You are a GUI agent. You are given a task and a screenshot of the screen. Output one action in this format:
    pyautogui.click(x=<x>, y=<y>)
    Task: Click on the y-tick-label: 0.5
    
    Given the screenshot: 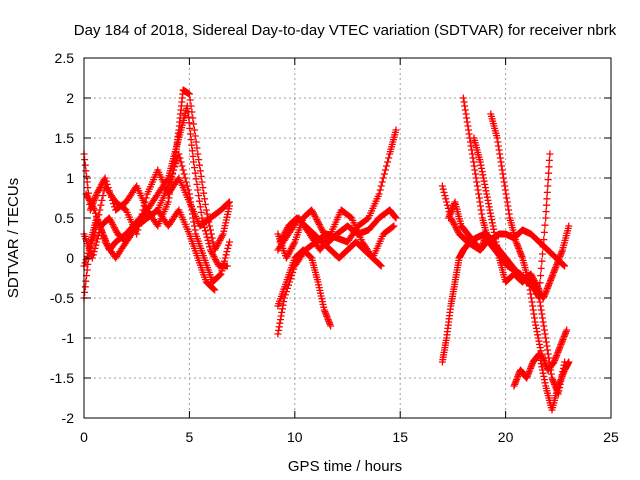 What is the action you would take?
    pyautogui.click(x=65, y=218)
    